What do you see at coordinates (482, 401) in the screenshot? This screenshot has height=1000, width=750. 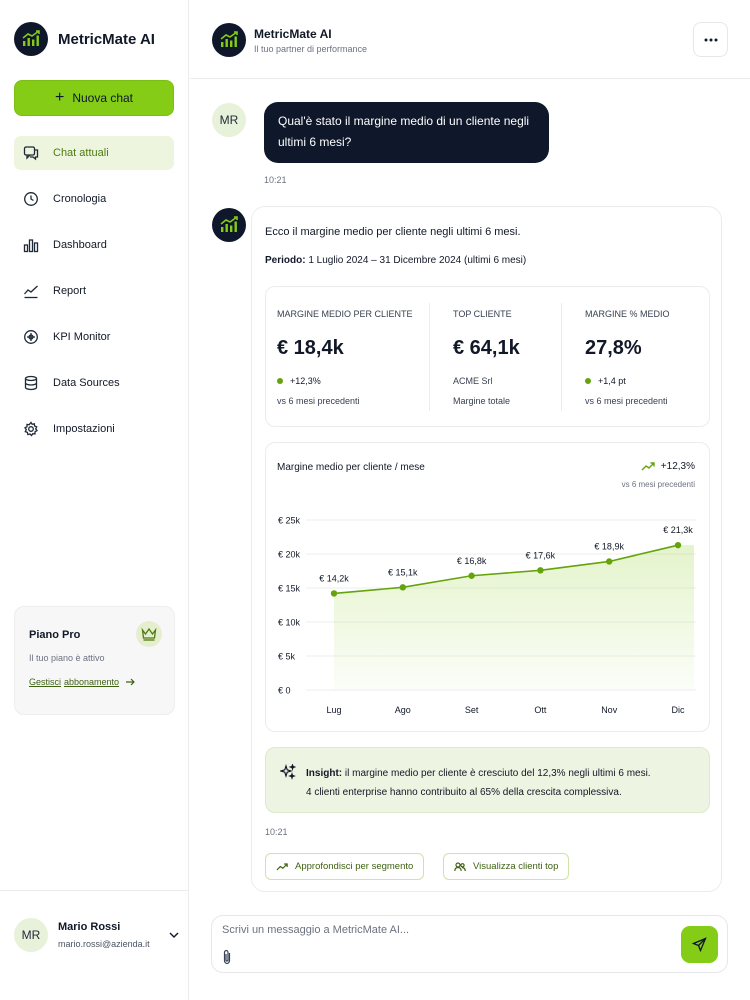 I see `kpi-note: Margine totale` at bounding box center [482, 401].